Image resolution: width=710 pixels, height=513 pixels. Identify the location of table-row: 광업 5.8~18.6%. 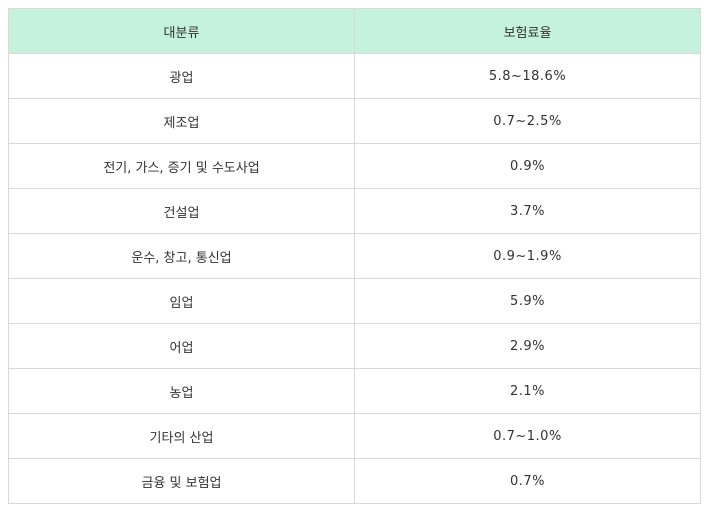
(354, 76).